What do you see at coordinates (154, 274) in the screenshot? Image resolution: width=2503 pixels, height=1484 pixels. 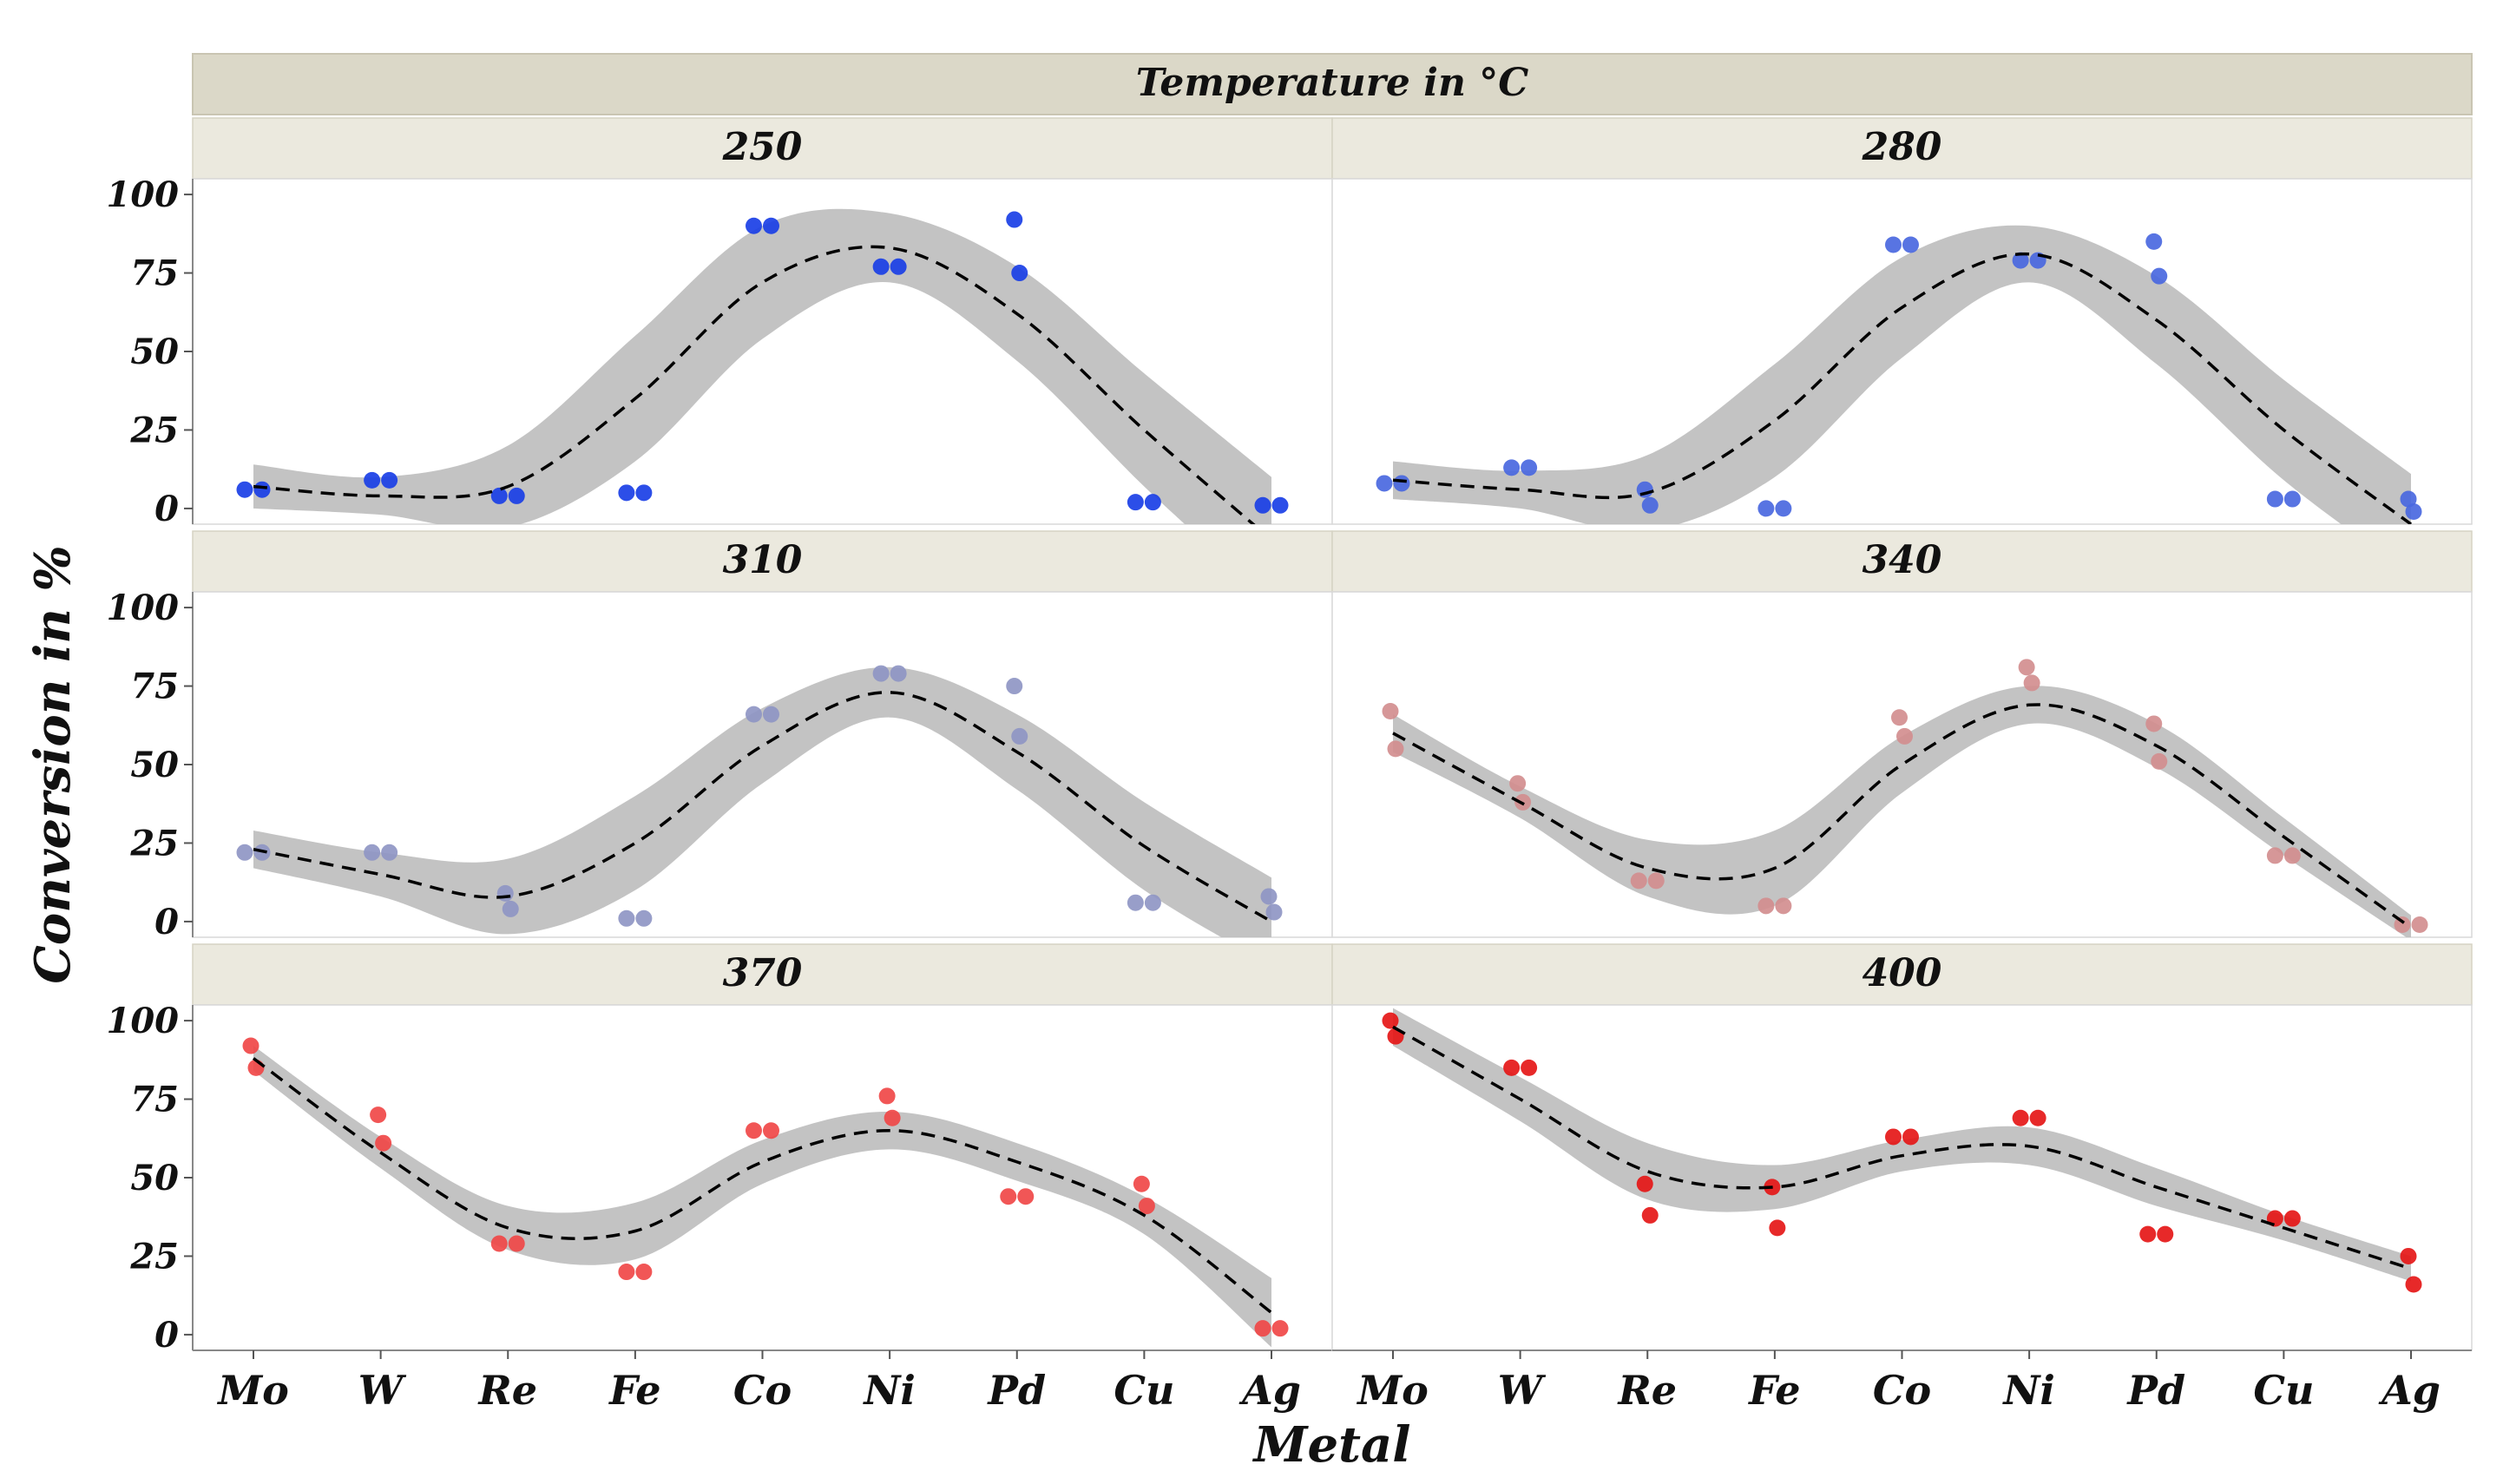 I see `panel-250-y-tick-75: 75` at bounding box center [154, 274].